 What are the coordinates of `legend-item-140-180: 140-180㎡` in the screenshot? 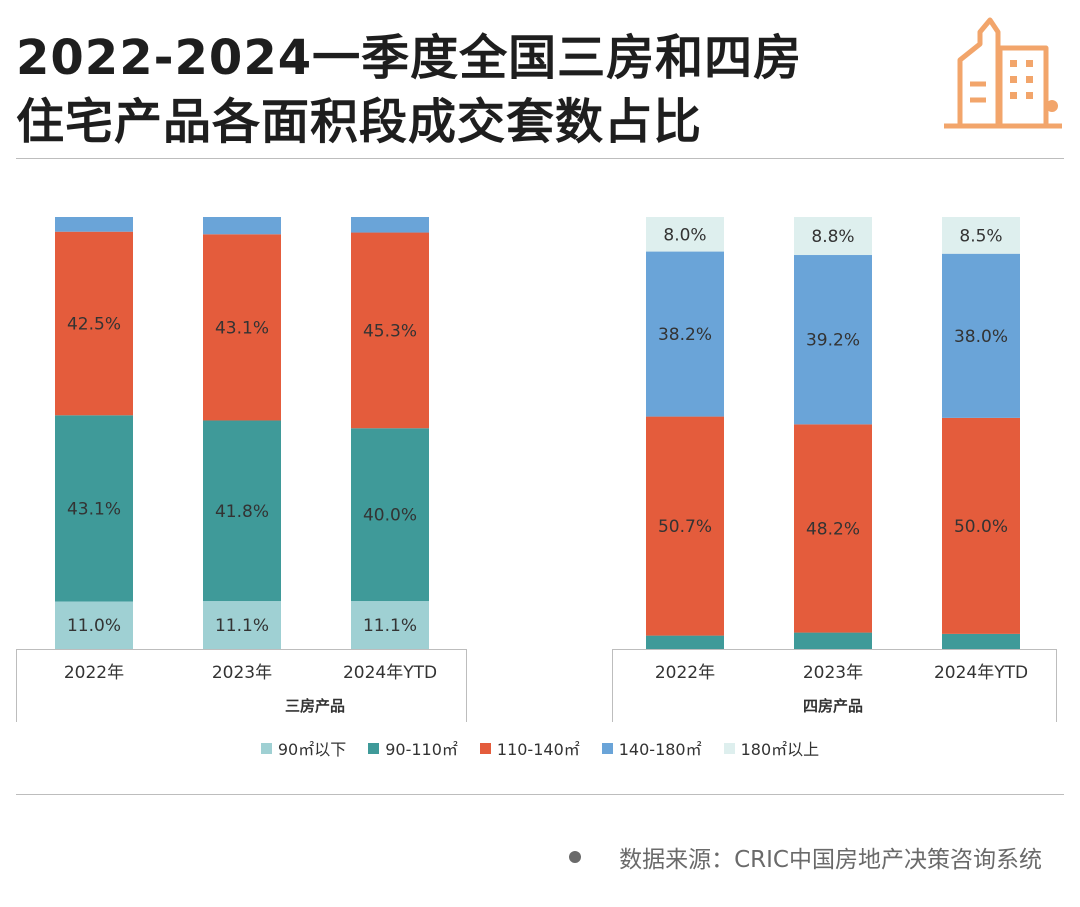 It's located at (651, 748).